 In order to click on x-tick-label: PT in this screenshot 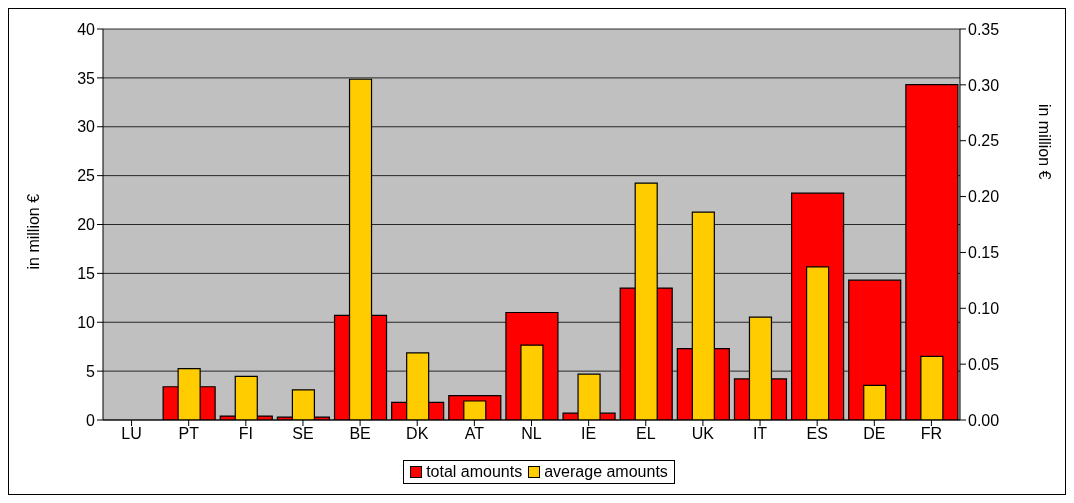, I will do `click(189, 434)`.